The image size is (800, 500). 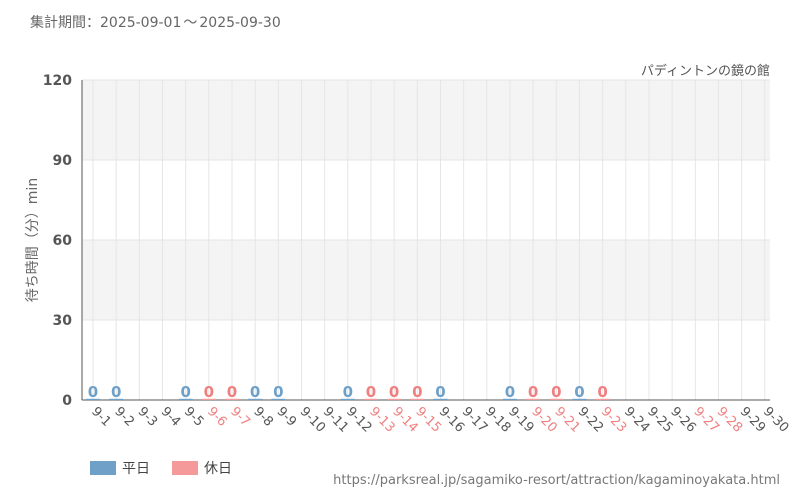 I want to click on x-tick-label: 9-10, so click(x=312, y=419).